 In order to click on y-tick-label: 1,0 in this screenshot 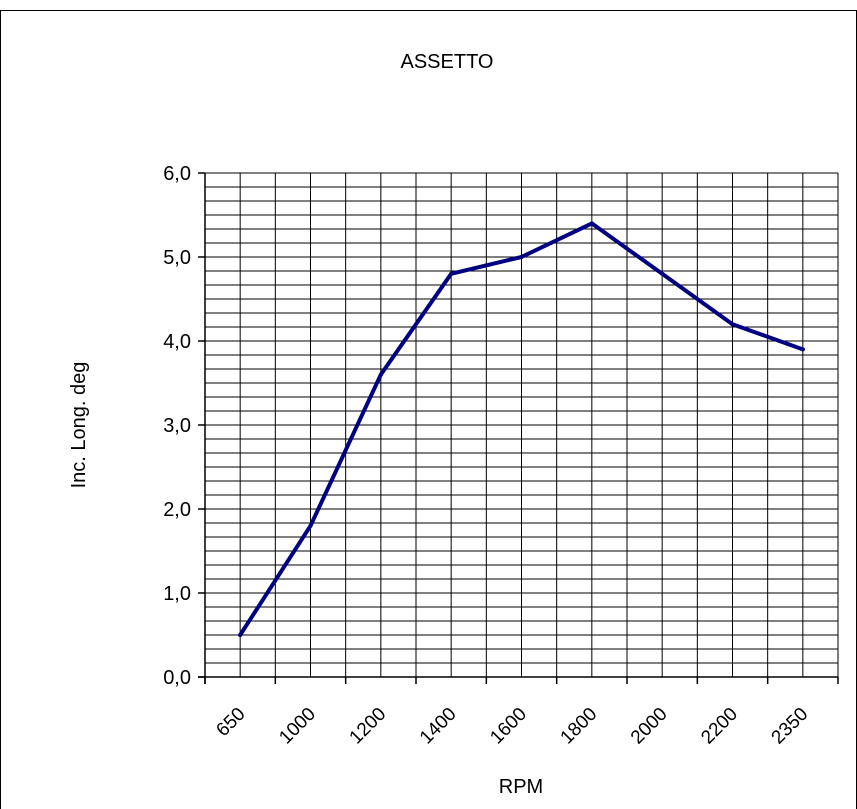, I will do `click(177, 594)`.